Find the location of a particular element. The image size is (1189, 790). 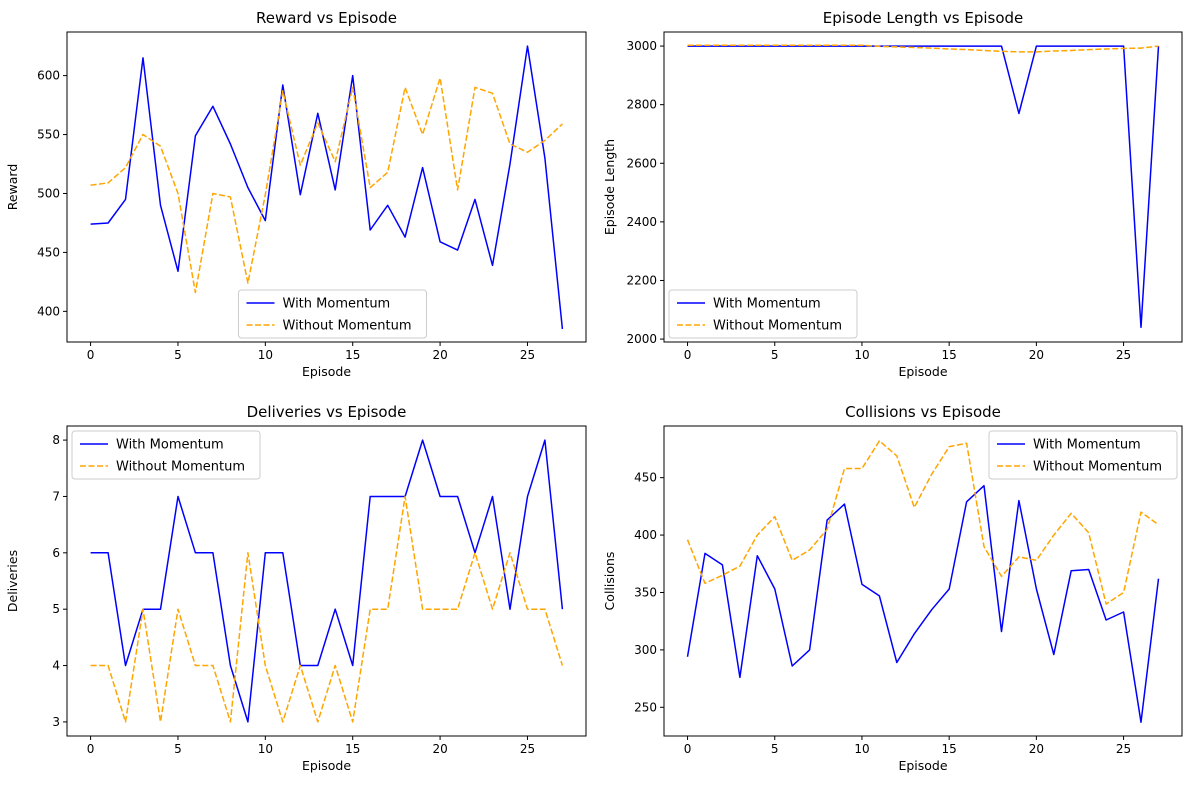

y-tick-label: 300 is located at coordinates (645, 650).